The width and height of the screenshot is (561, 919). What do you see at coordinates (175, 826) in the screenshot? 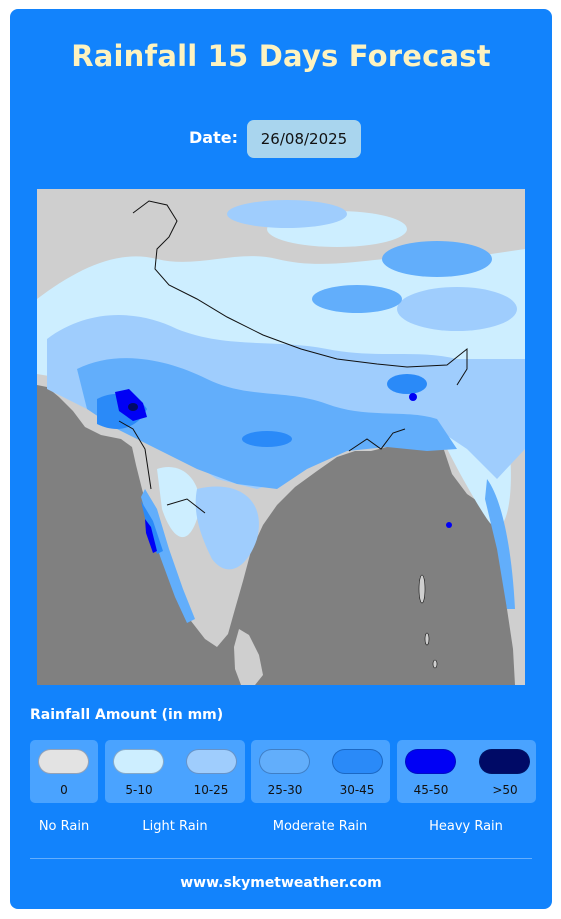
I see `category-light-rain: Light Rain` at bounding box center [175, 826].